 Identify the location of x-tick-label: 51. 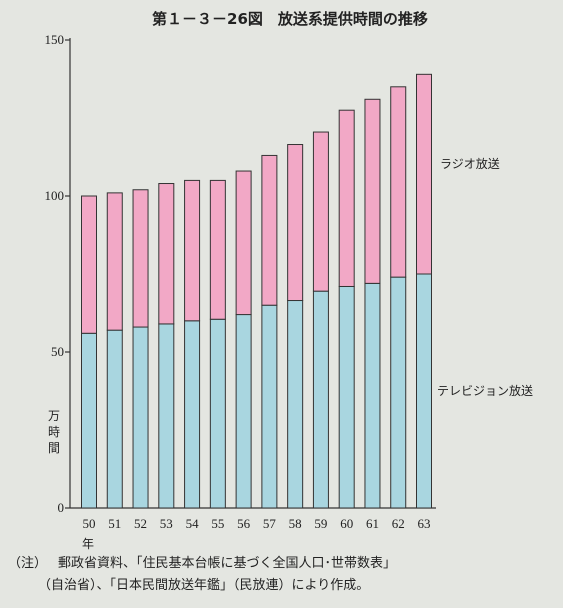
(114, 523).